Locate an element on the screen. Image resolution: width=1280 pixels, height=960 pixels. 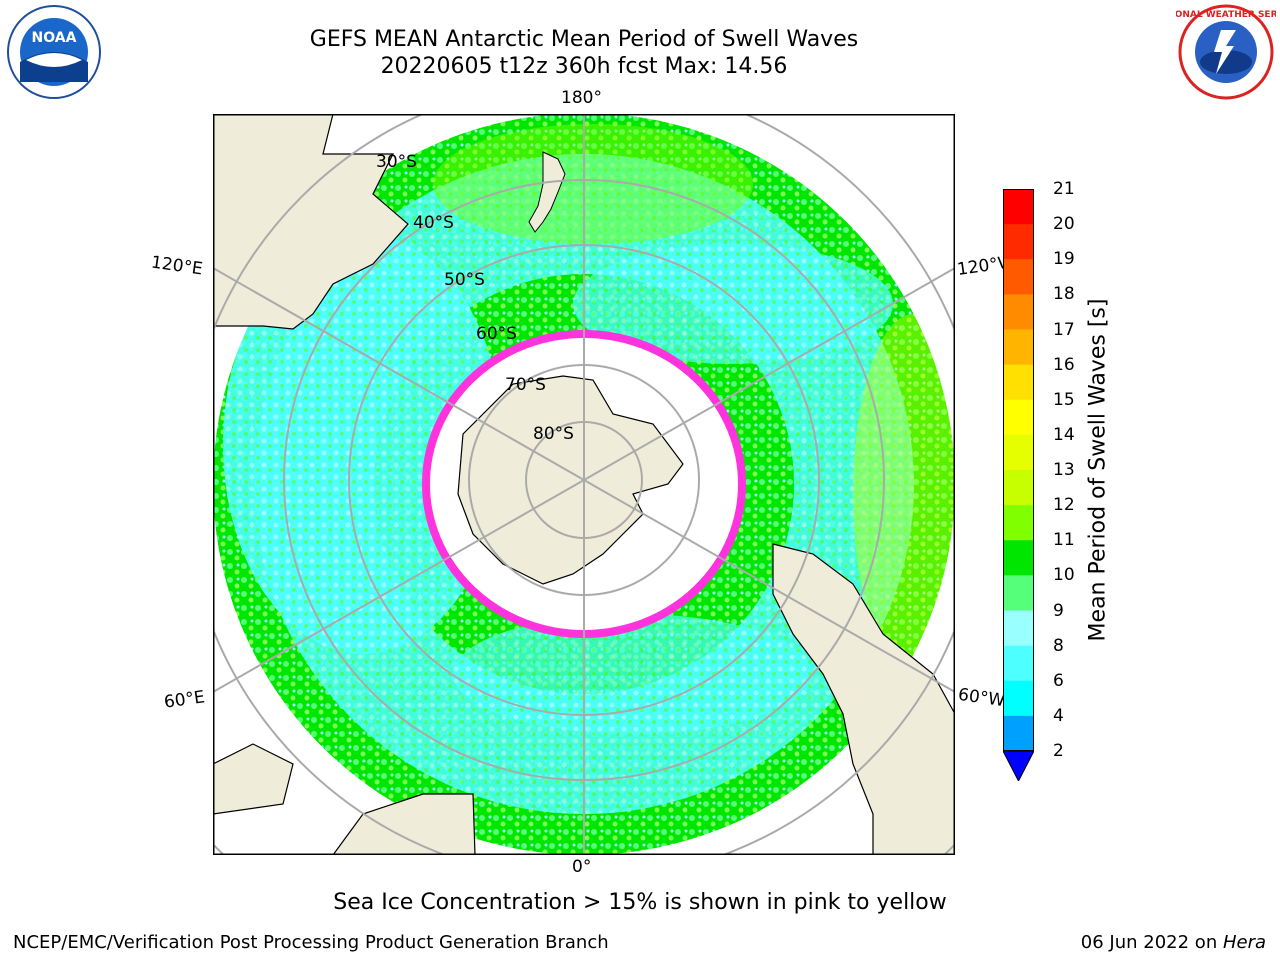
colorbar-tick-label: 18 is located at coordinates (1064, 294).